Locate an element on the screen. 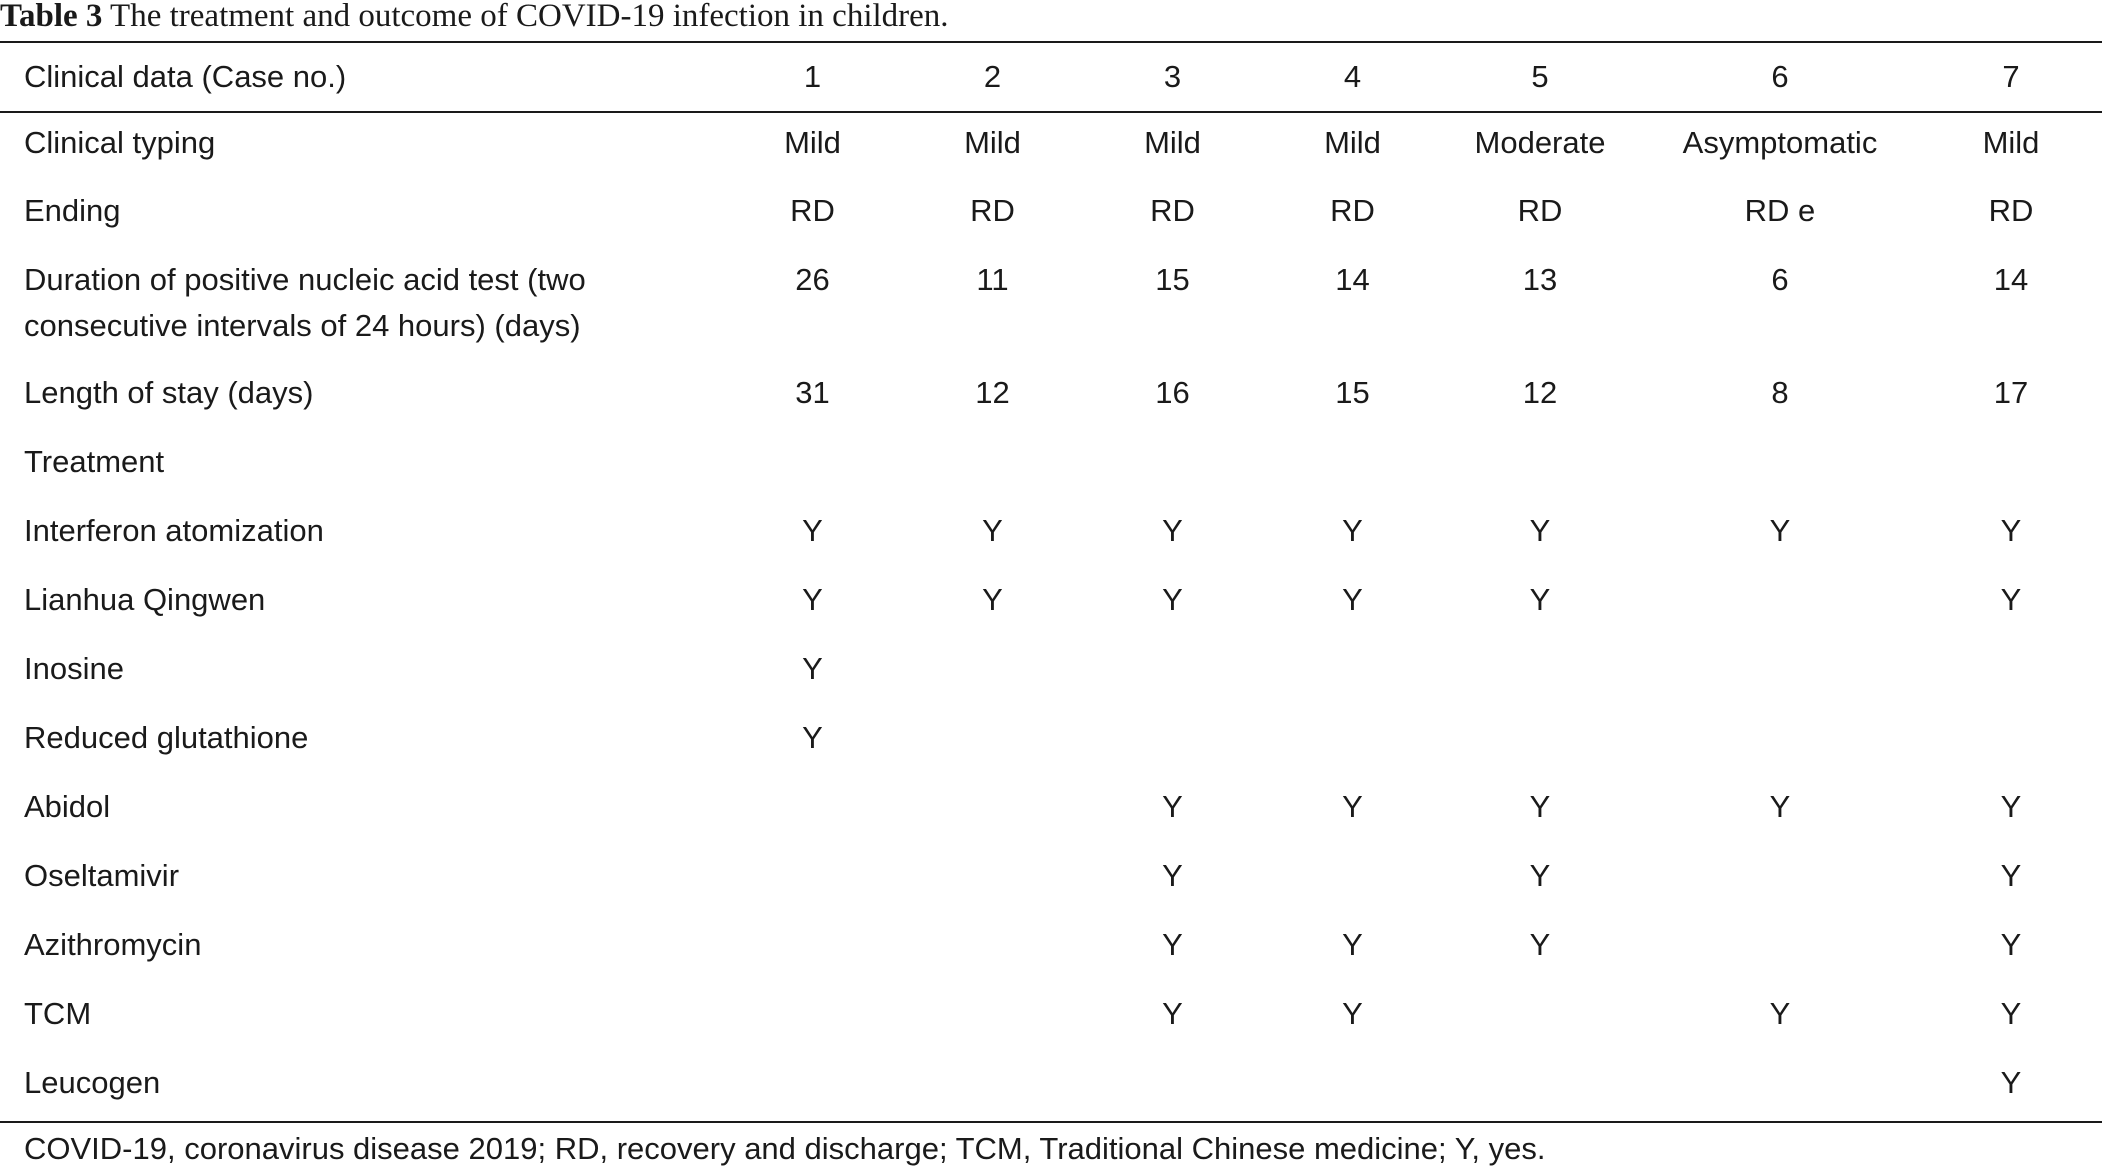 Image resolution: width=2102 pixels, height=1168 pixels. table-cell: 13 is located at coordinates (1540, 279).